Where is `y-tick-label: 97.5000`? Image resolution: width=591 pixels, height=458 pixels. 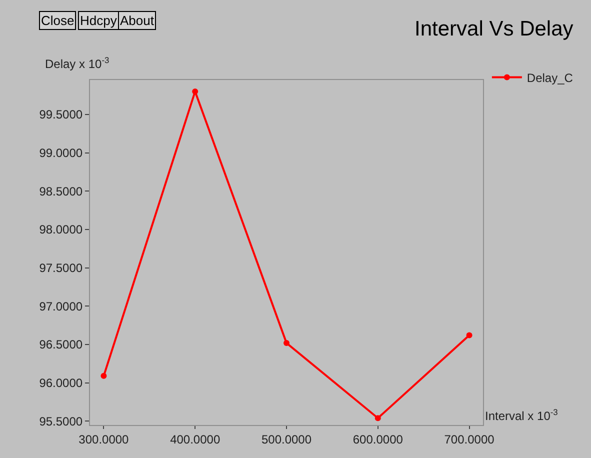 y-tick-label: 97.5000 is located at coordinates (61, 268).